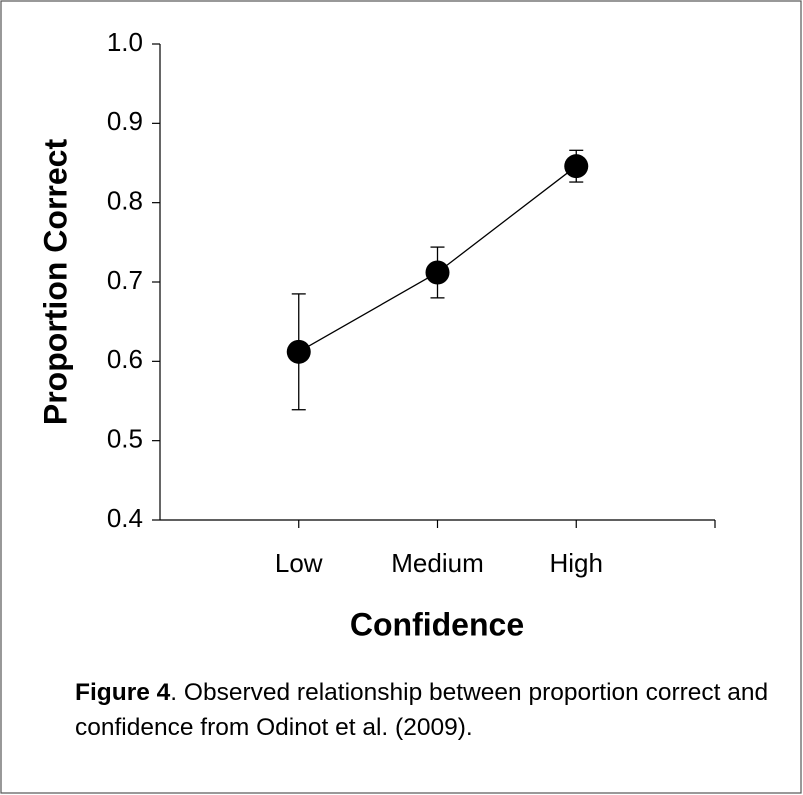 This screenshot has width=803, height=795. I want to click on y-tick-label: 0.7, so click(125, 280).